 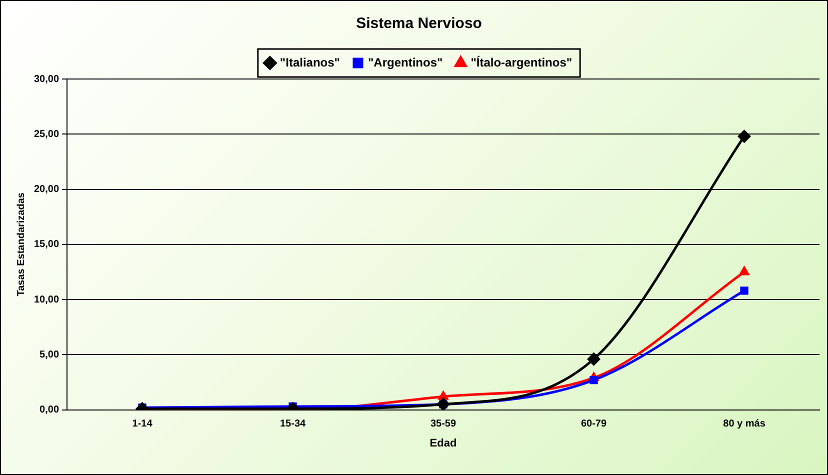 I want to click on y-tick-label: 5,00, so click(x=50, y=354).